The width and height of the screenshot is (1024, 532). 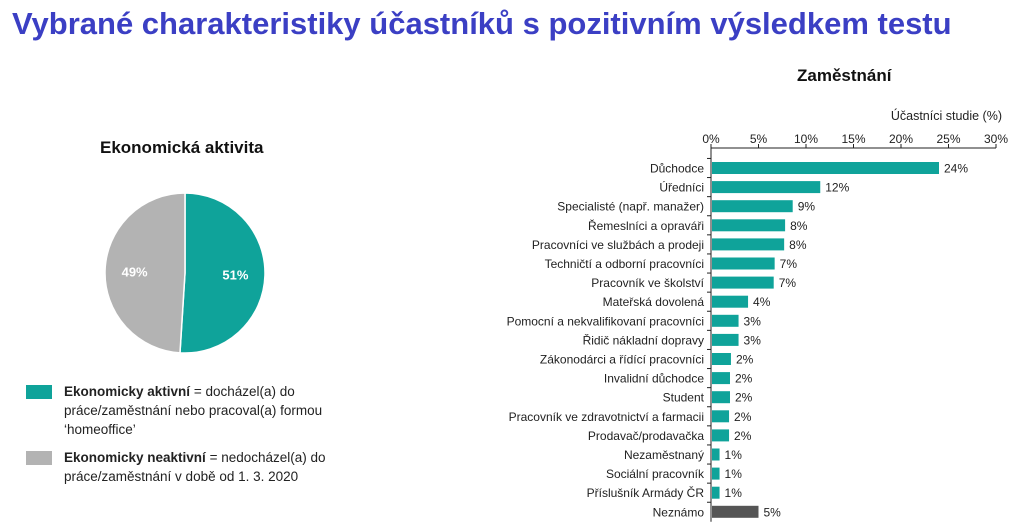 I want to click on bar-value-label: 4%, so click(x=762, y=302).